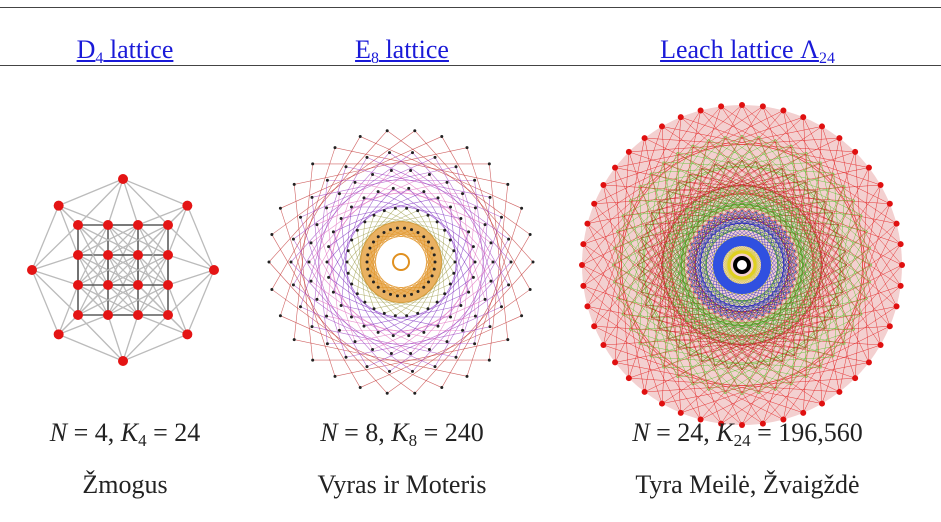 The height and width of the screenshot is (522, 941). I want to click on header-e8: E8 lattice, so click(402, 51).